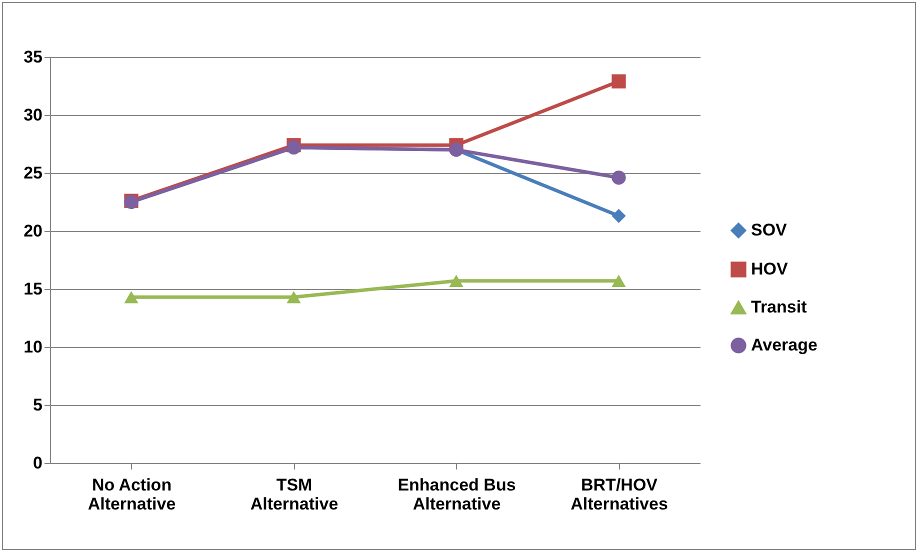 This screenshot has height=556, width=922. Describe the element at coordinates (132, 495) in the screenshot. I see `x-tick-label: No Action Alternative` at that location.